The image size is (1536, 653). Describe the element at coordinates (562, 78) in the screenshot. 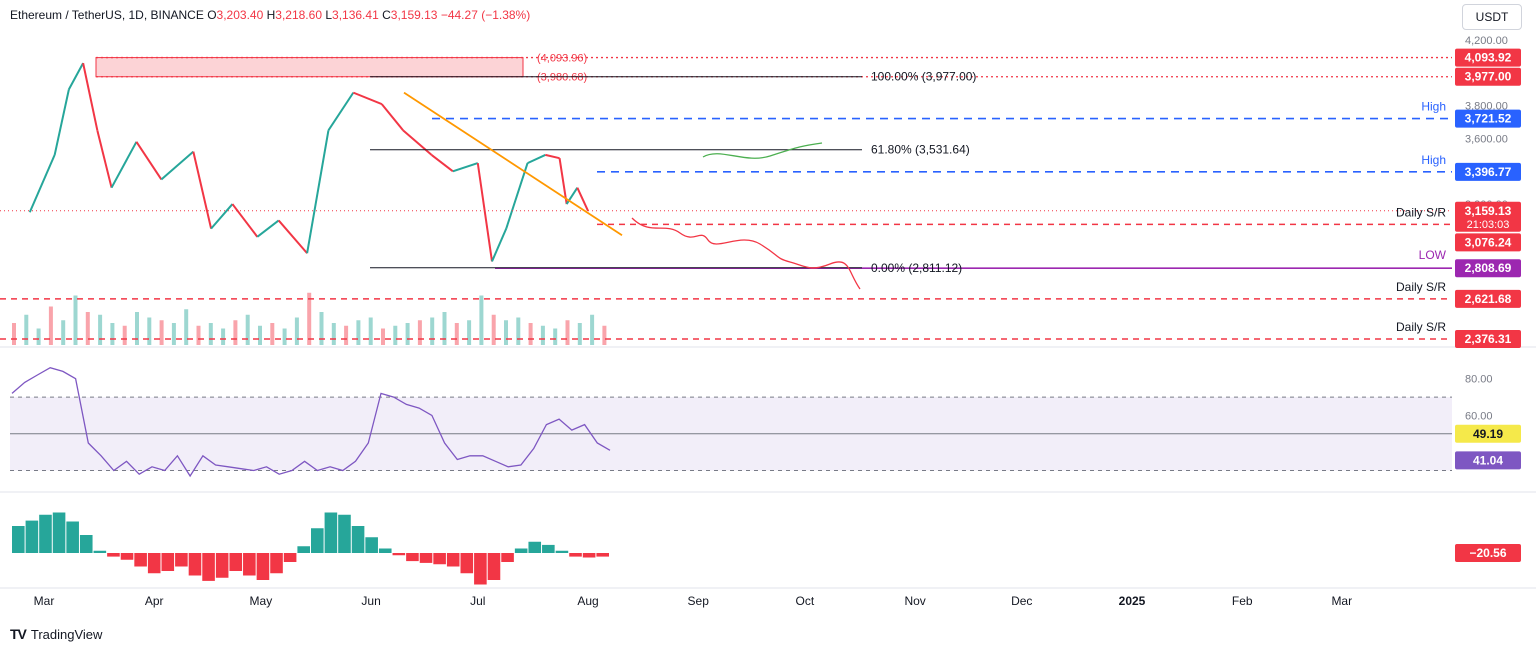

I see `resistance-lower-label: (3,980.68)` at that location.